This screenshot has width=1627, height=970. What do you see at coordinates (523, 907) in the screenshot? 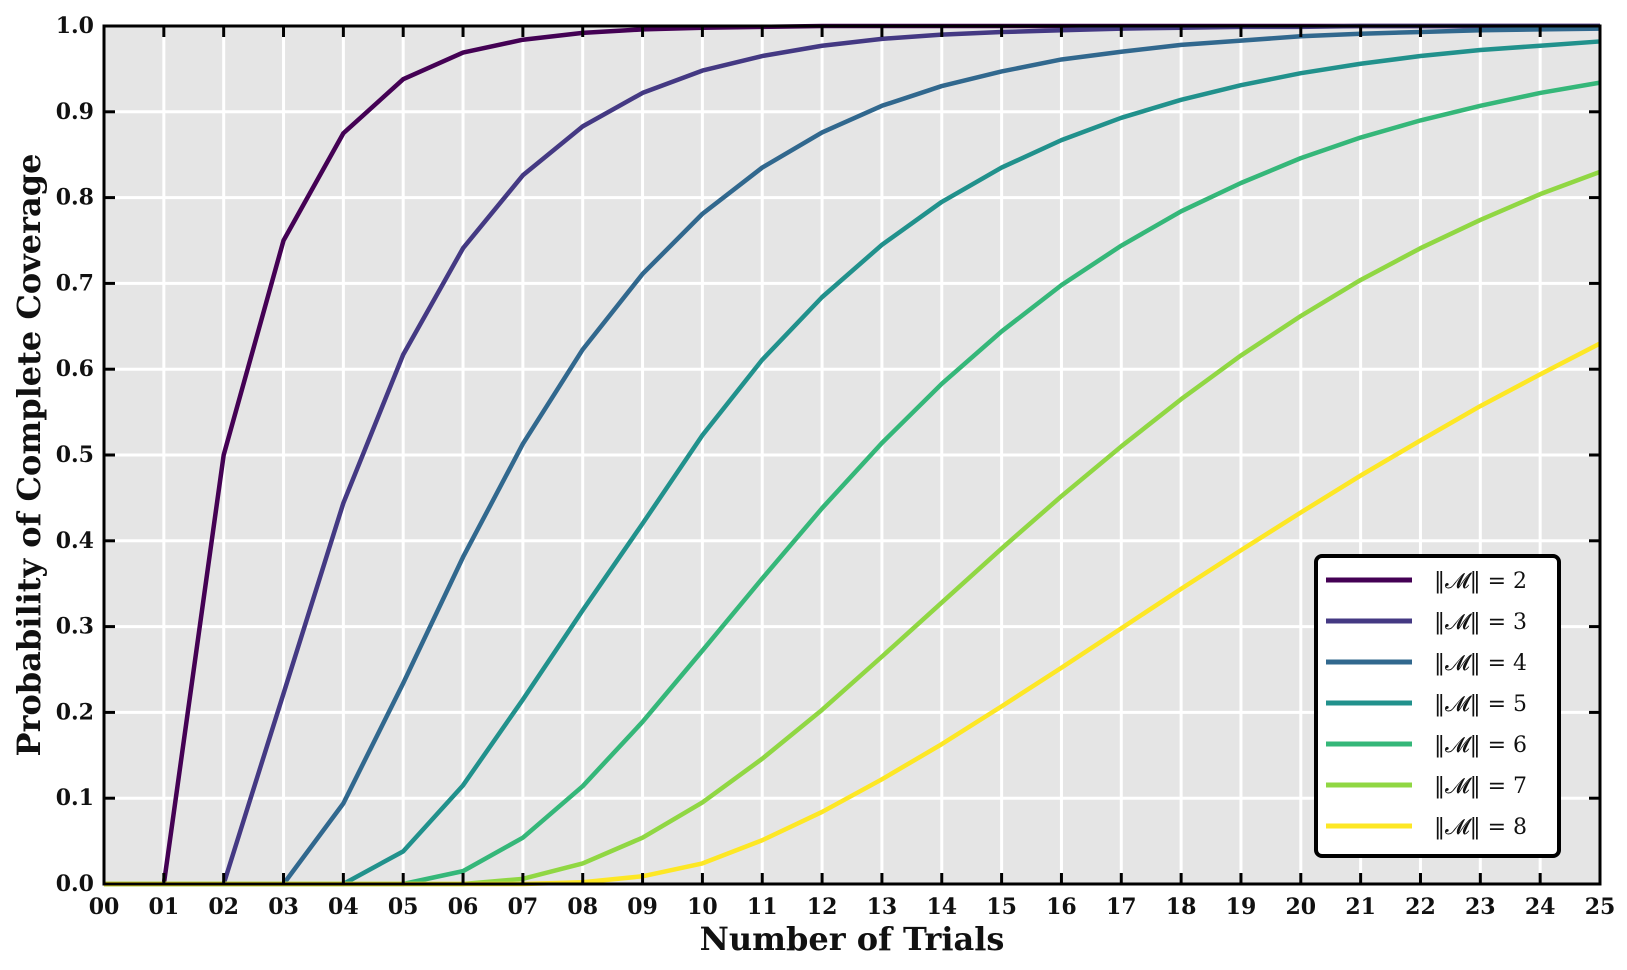
I see `x-tick-label: 07` at bounding box center [523, 907].